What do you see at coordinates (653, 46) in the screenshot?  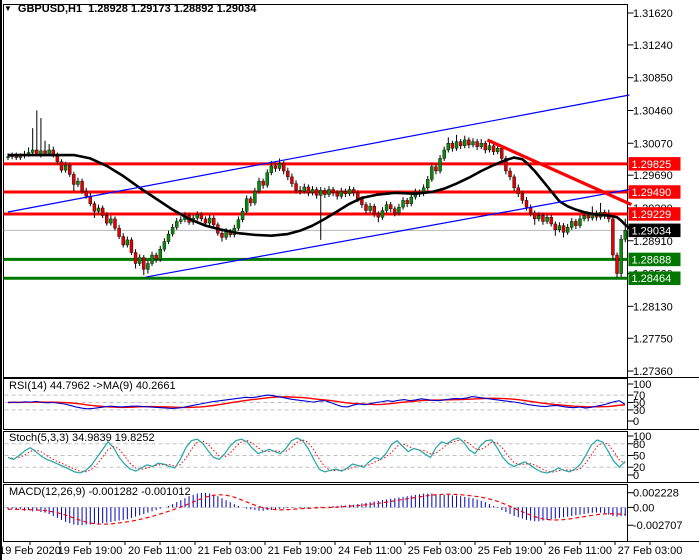 I see `price-tick-label: 1.31240` at bounding box center [653, 46].